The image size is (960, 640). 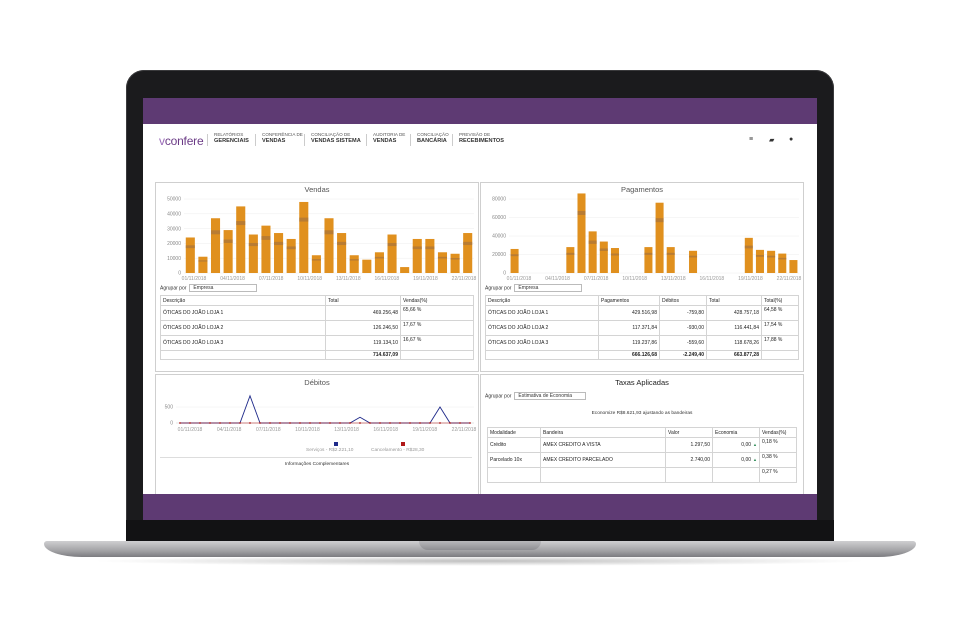 I want to click on nav-auditoria: AUDITORIA DE VENDAS, so click(x=389, y=138).